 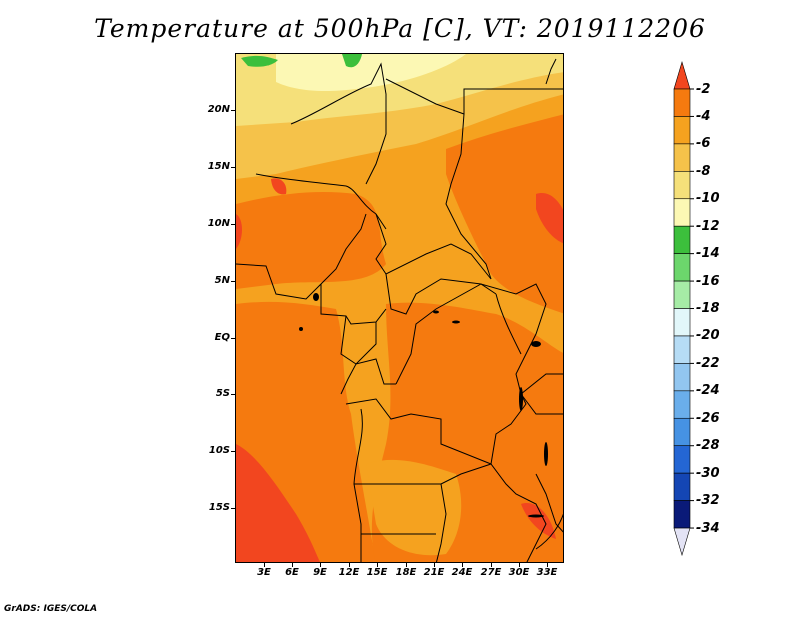 I want to click on lat-label-eq: EQ, so click(x=222, y=337).